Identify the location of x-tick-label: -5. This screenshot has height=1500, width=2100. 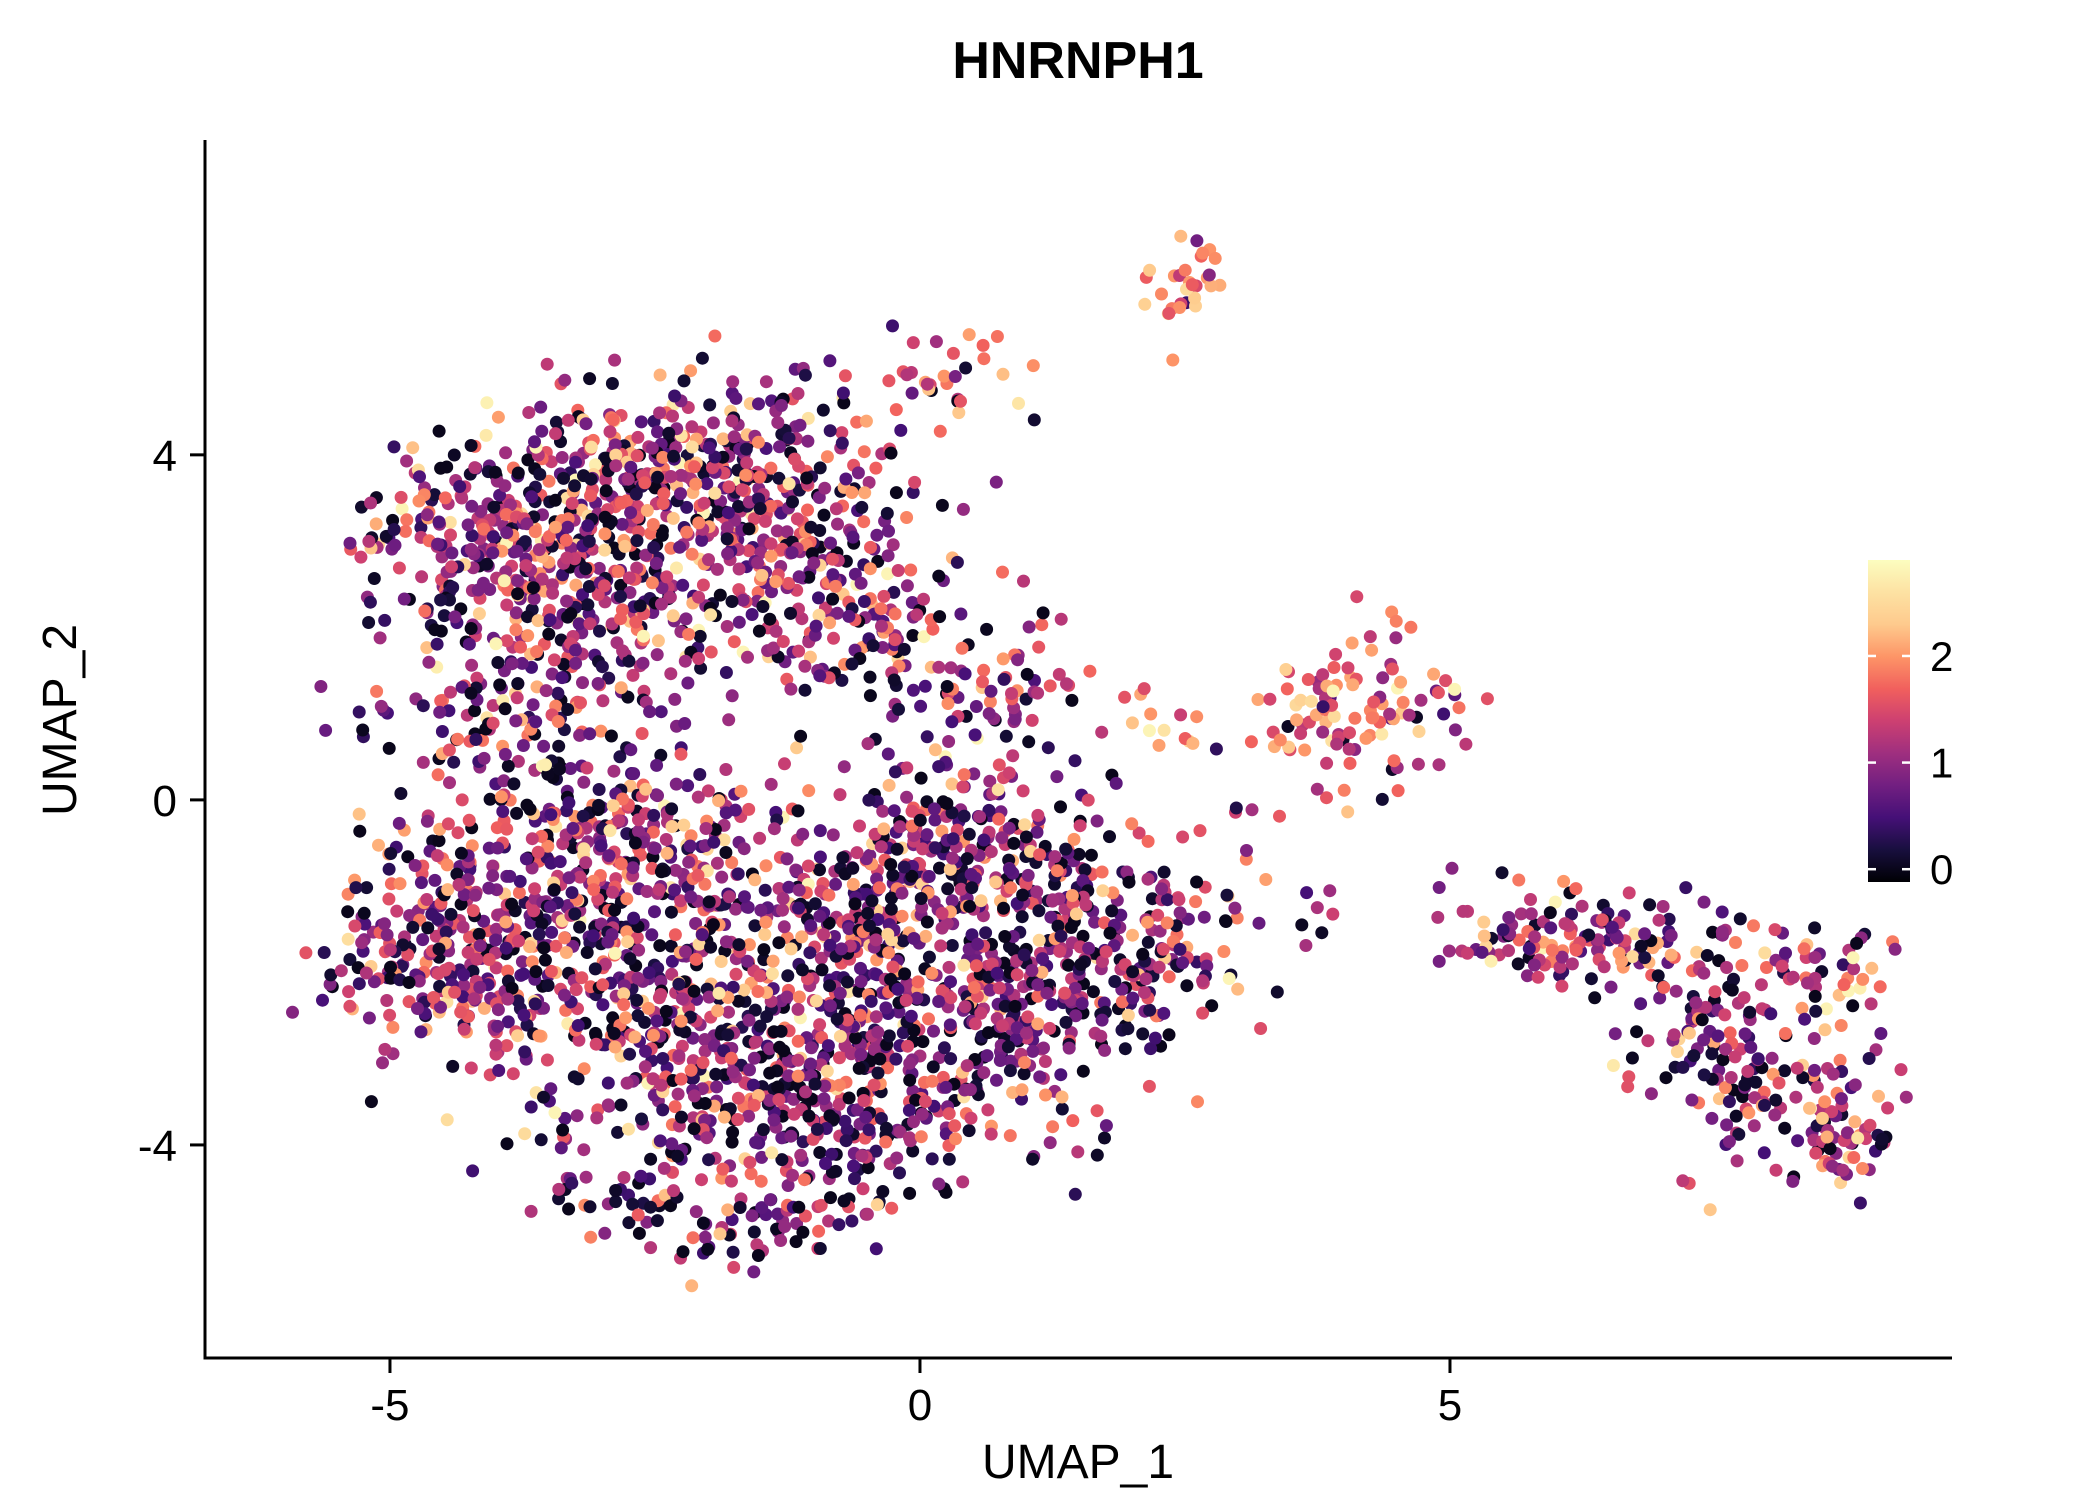
(389, 1405).